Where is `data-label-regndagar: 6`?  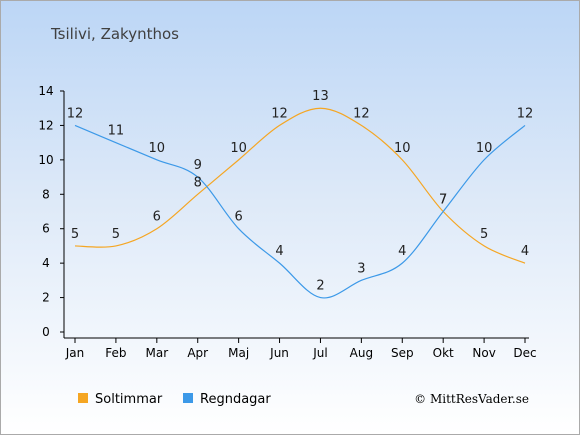
data-label-regndagar: 6 is located at coordinates (238, 217).